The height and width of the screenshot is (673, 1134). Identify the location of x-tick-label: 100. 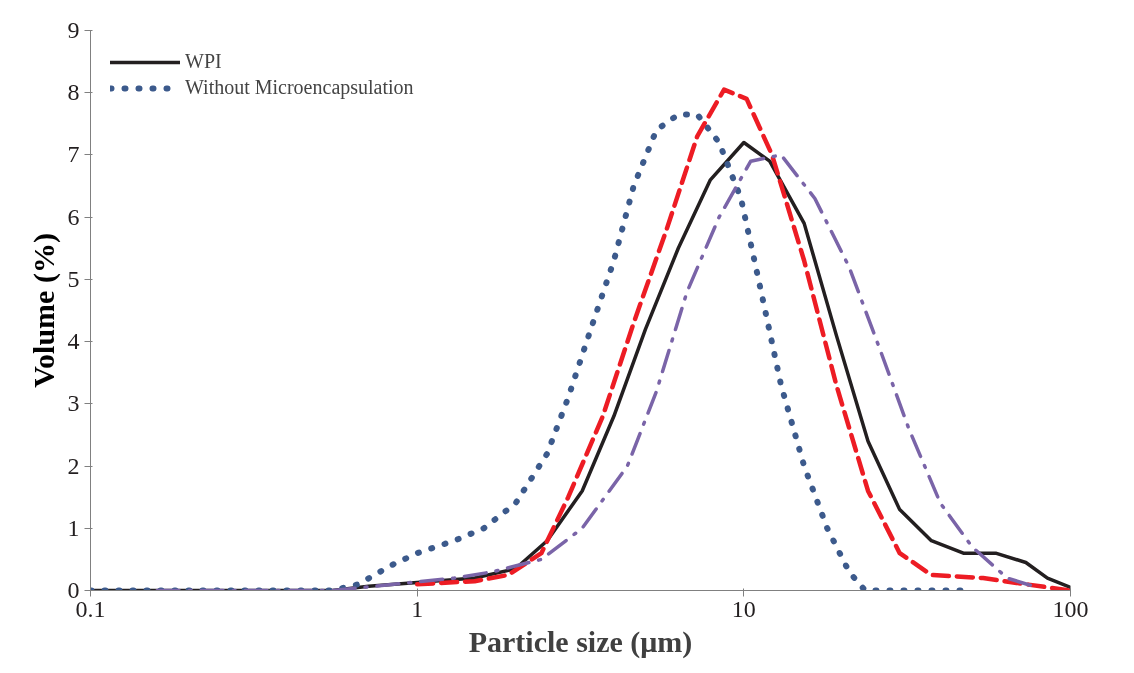
(1070, 608).